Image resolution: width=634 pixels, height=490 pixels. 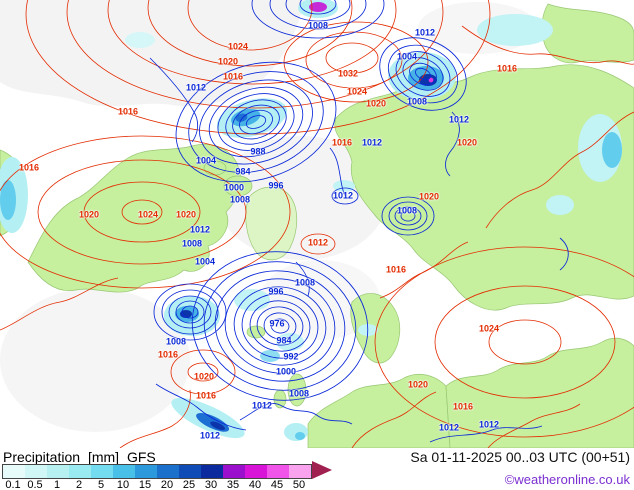 What do you see at coordinates (322, 470) in the screenshot?
I see `legend-arrow-icon` at bounding box center [322, 470].